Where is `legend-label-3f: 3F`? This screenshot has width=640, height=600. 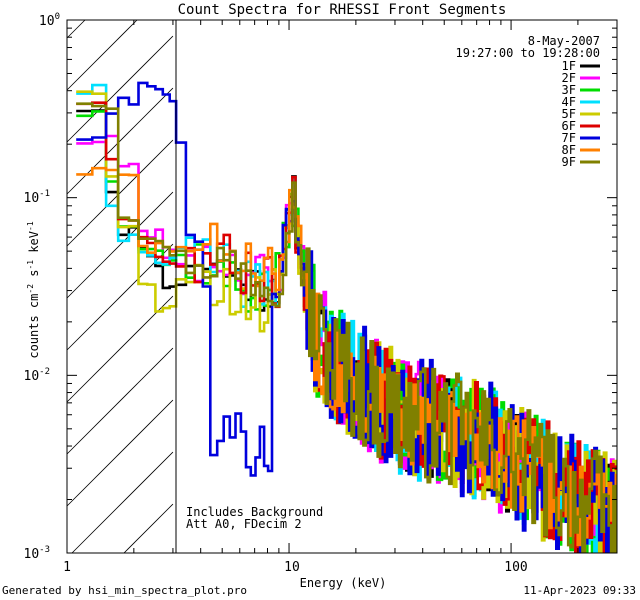 legend-label-3f: 3F is located at coordinates (569, 90).